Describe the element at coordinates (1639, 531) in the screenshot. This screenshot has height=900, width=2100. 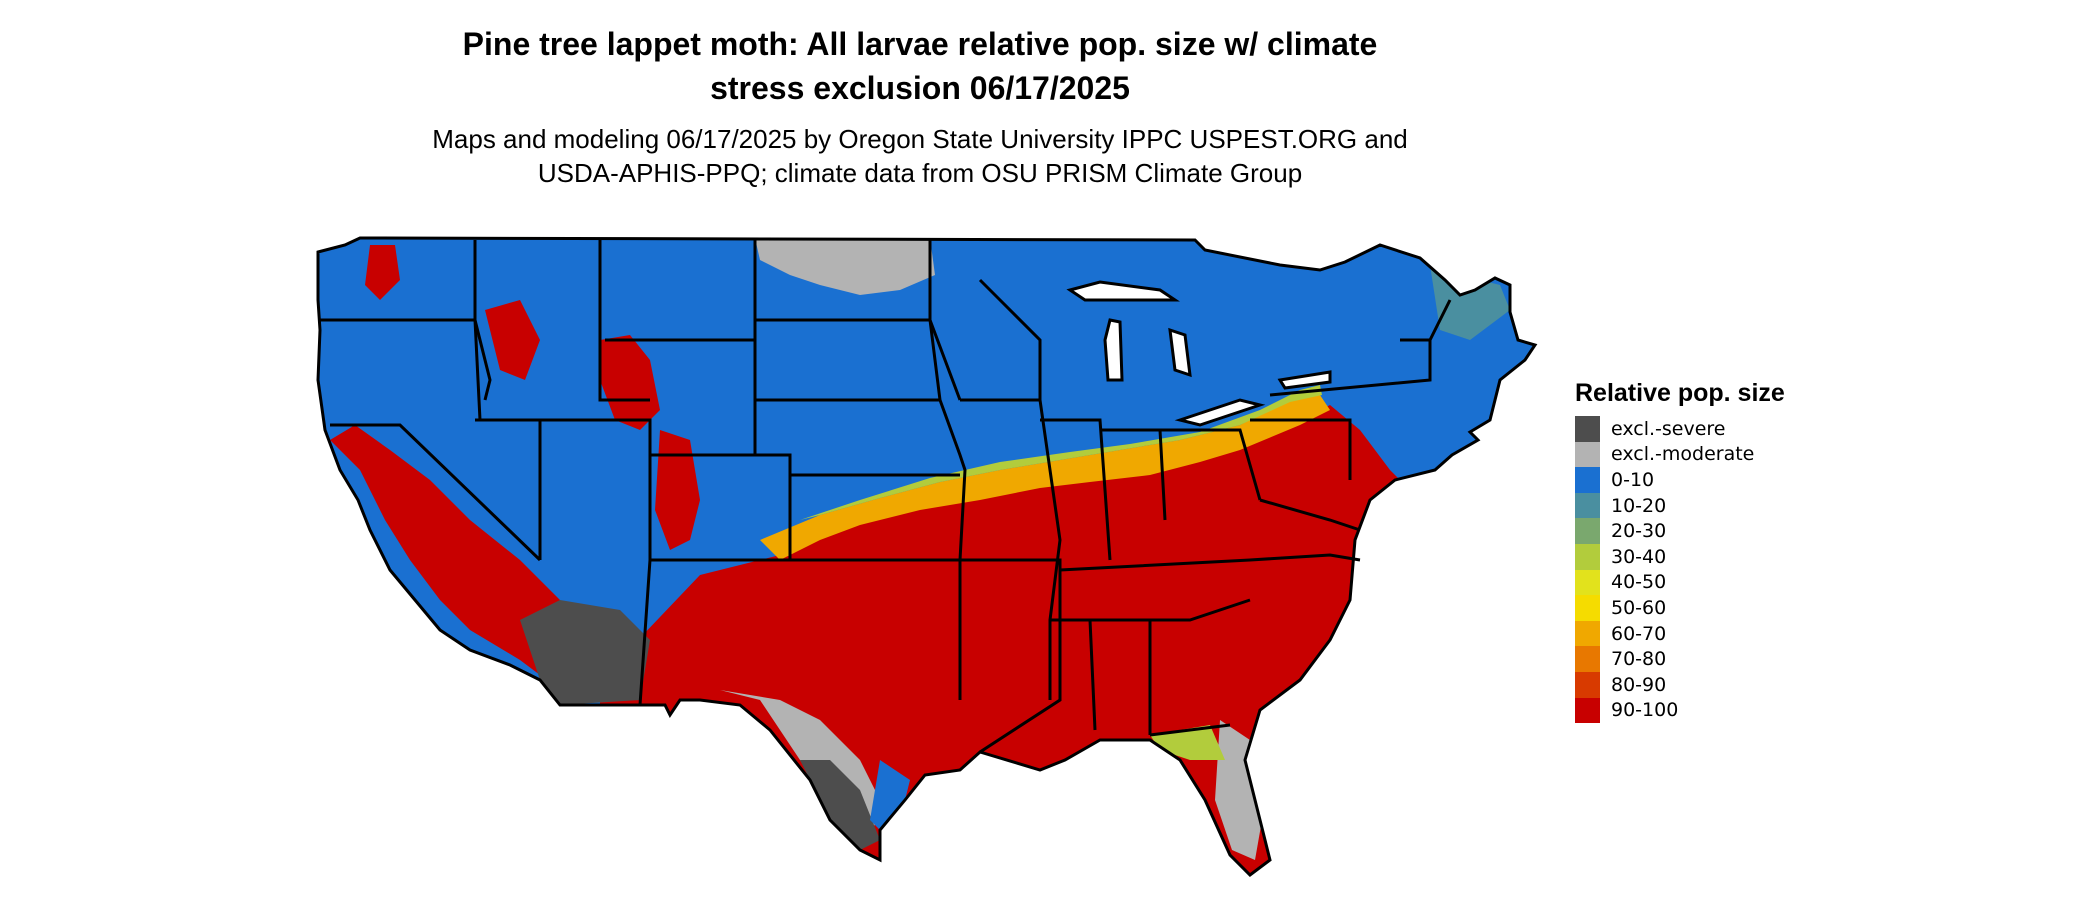
I see `legend-label: 20-30` at that location.